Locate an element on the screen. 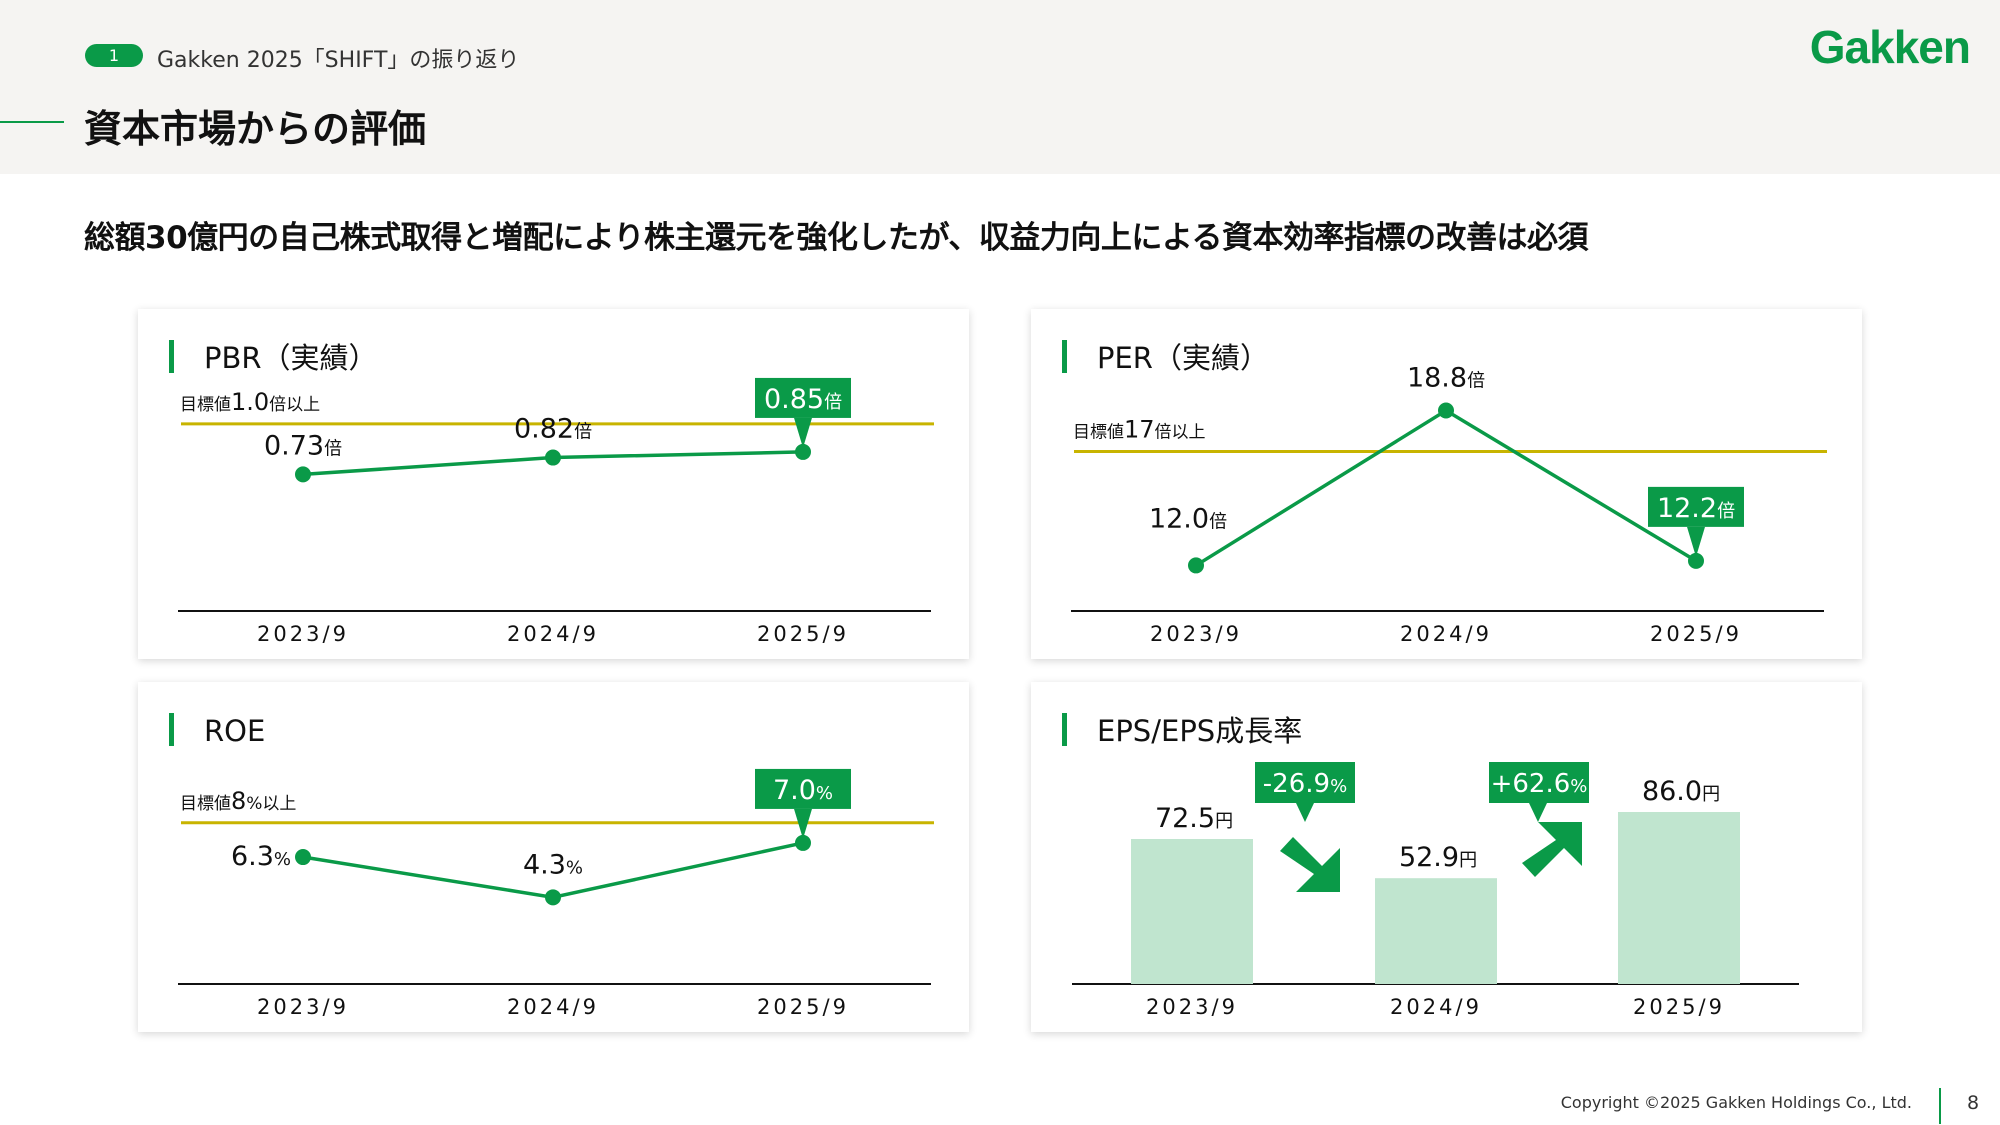 The image size is (2000, 1125). data-value: 6.3 is located at coordinates (252, 856).